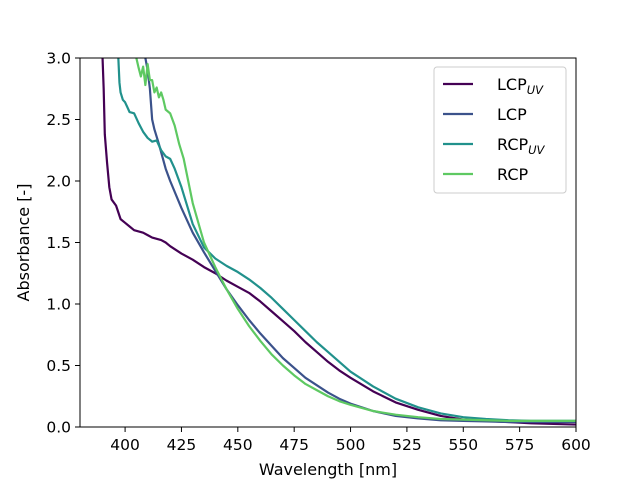 The height and width of the screenshot is (480, 640). Describe the element at coordinates (328, 469) in the screenshot. I see `x-axis-label: Wavelength [nm]` at that location.